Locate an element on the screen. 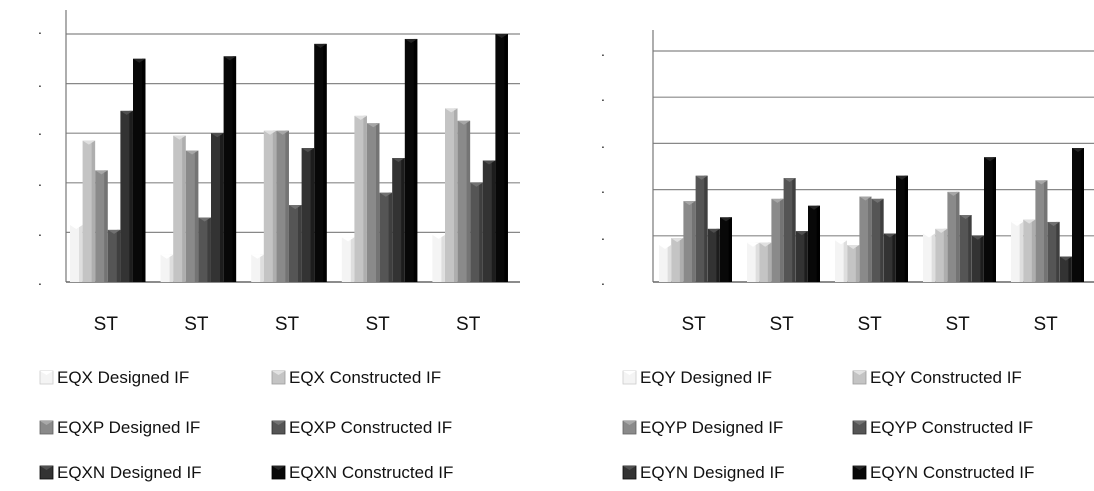  legend-label: EQY Constructed IF is located at coordinates (946, 377).